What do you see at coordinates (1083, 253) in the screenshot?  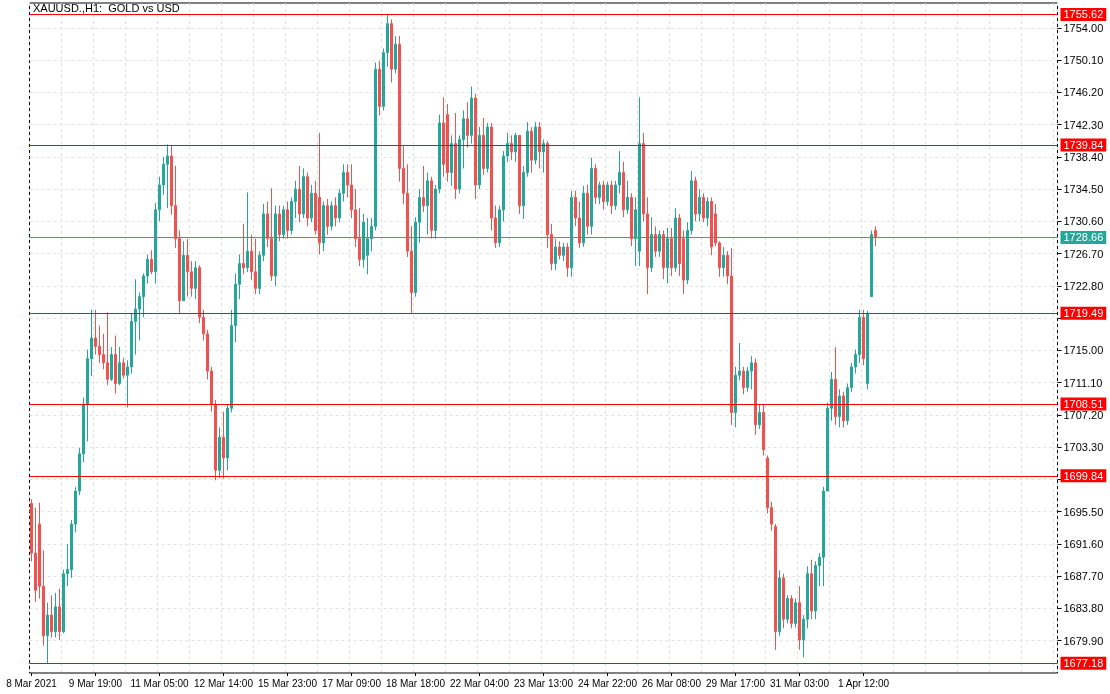 I see `y-tick-label: 1726.70` at bounding box center [1083, 253].